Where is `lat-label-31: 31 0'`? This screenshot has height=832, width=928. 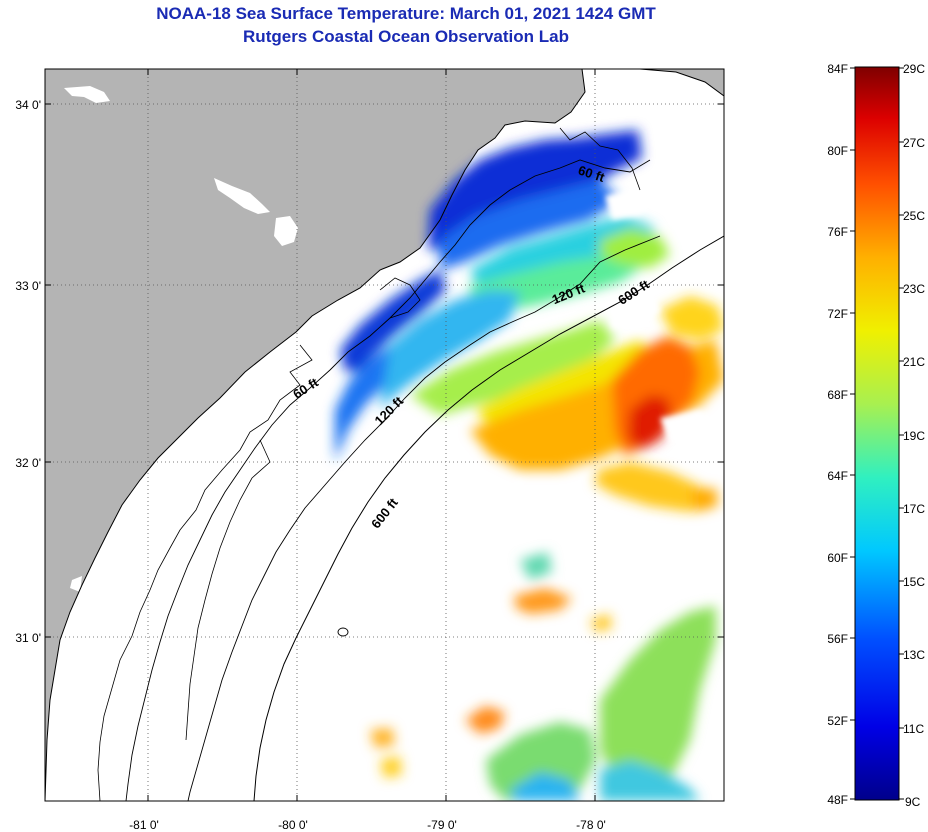 lat-label-31: 31 0' is located at coordinates (28, 638).